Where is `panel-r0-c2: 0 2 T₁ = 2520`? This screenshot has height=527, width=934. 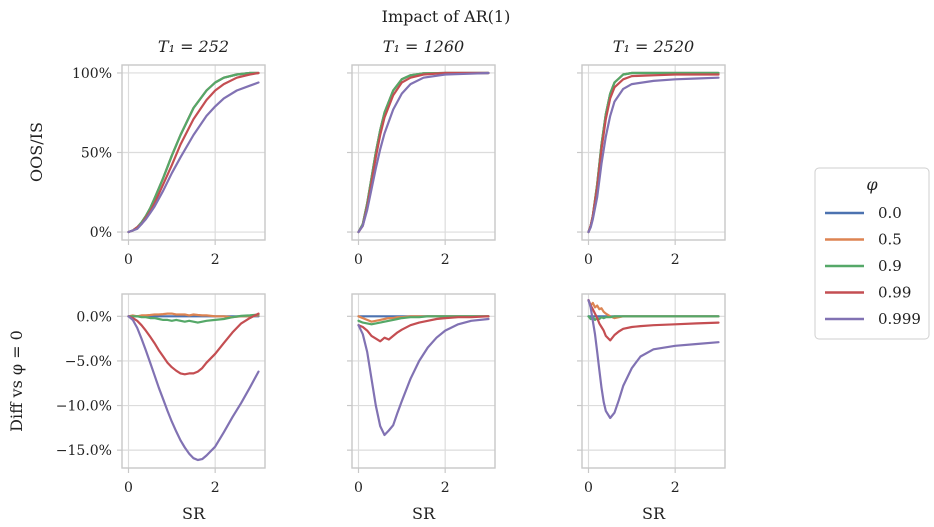 panel-r0-c2: 0 2 T₁ = 2520 is located at coordinates (651, 152).